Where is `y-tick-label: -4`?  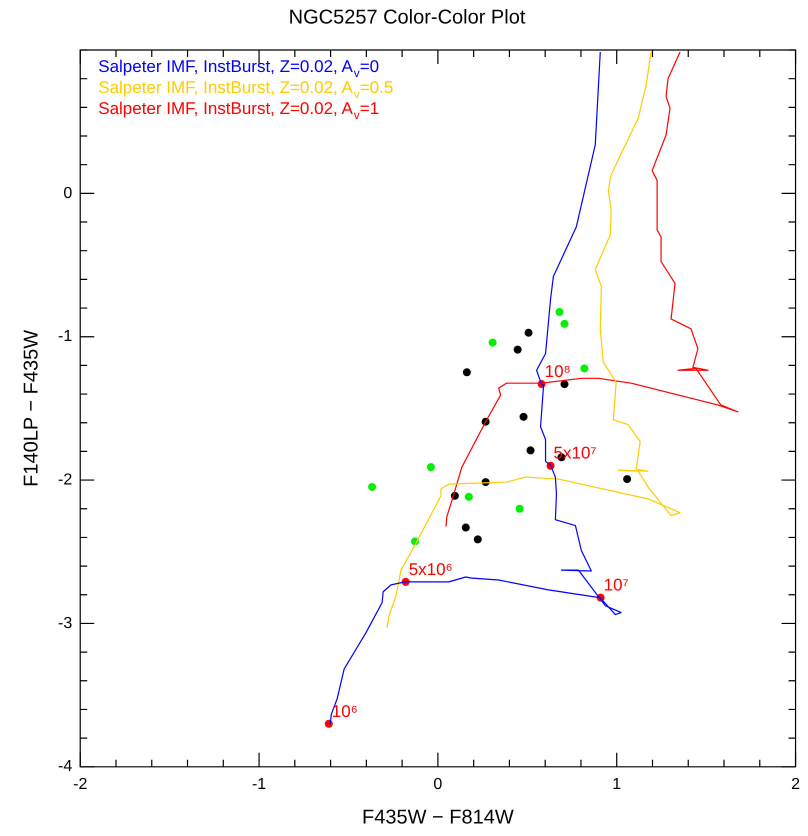 y-tick-label: -4 is located at coordinates (65, 767).